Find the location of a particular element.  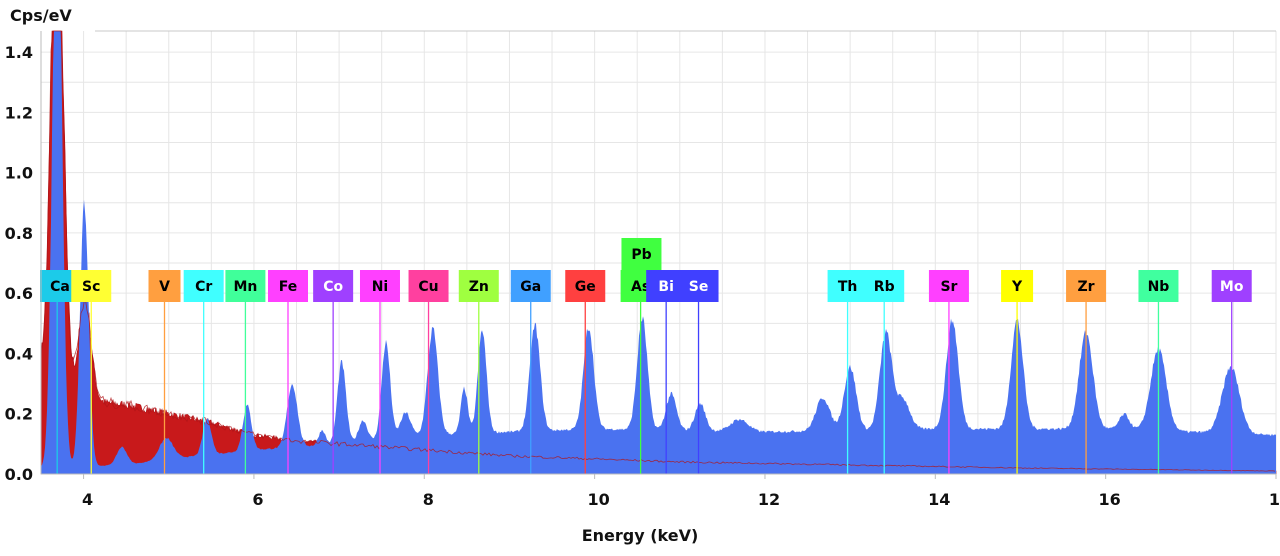

x-tick-label: 12 is located at coordinates (769, 499).